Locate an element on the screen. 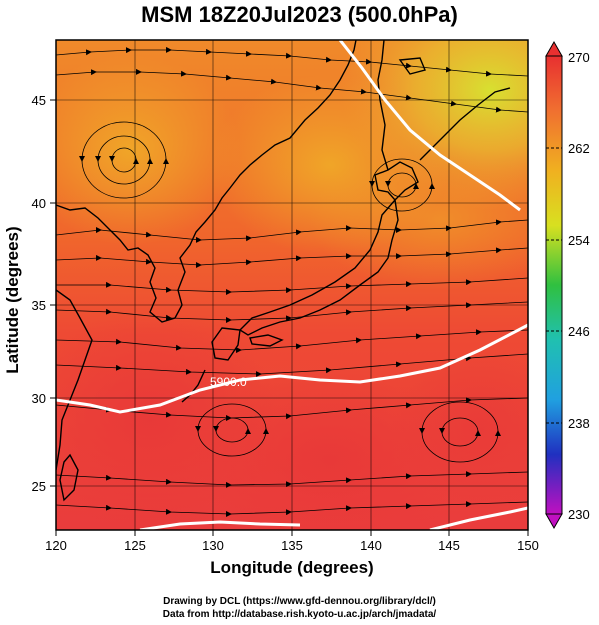 Image resolution: width=599 pixels, height=625 pixels. colorbar-label-262: 262 is located at coordinates (579, 148).